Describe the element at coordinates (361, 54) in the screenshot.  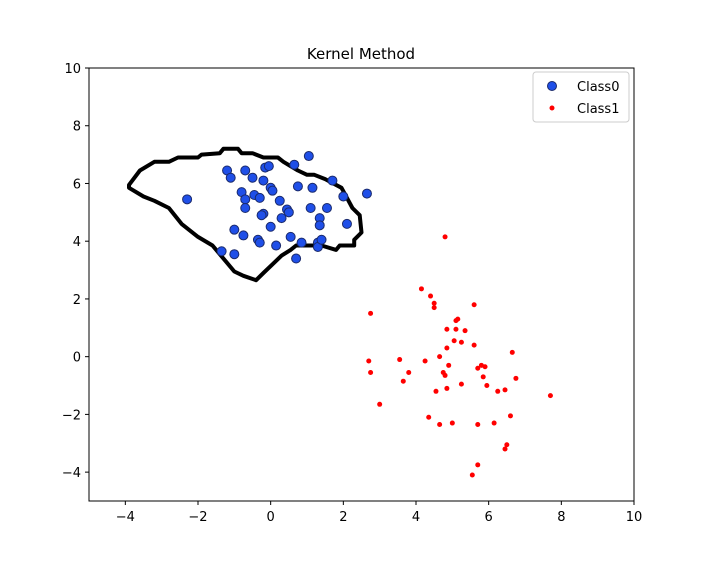
I see `chart-title: Kernel Method` at that location.